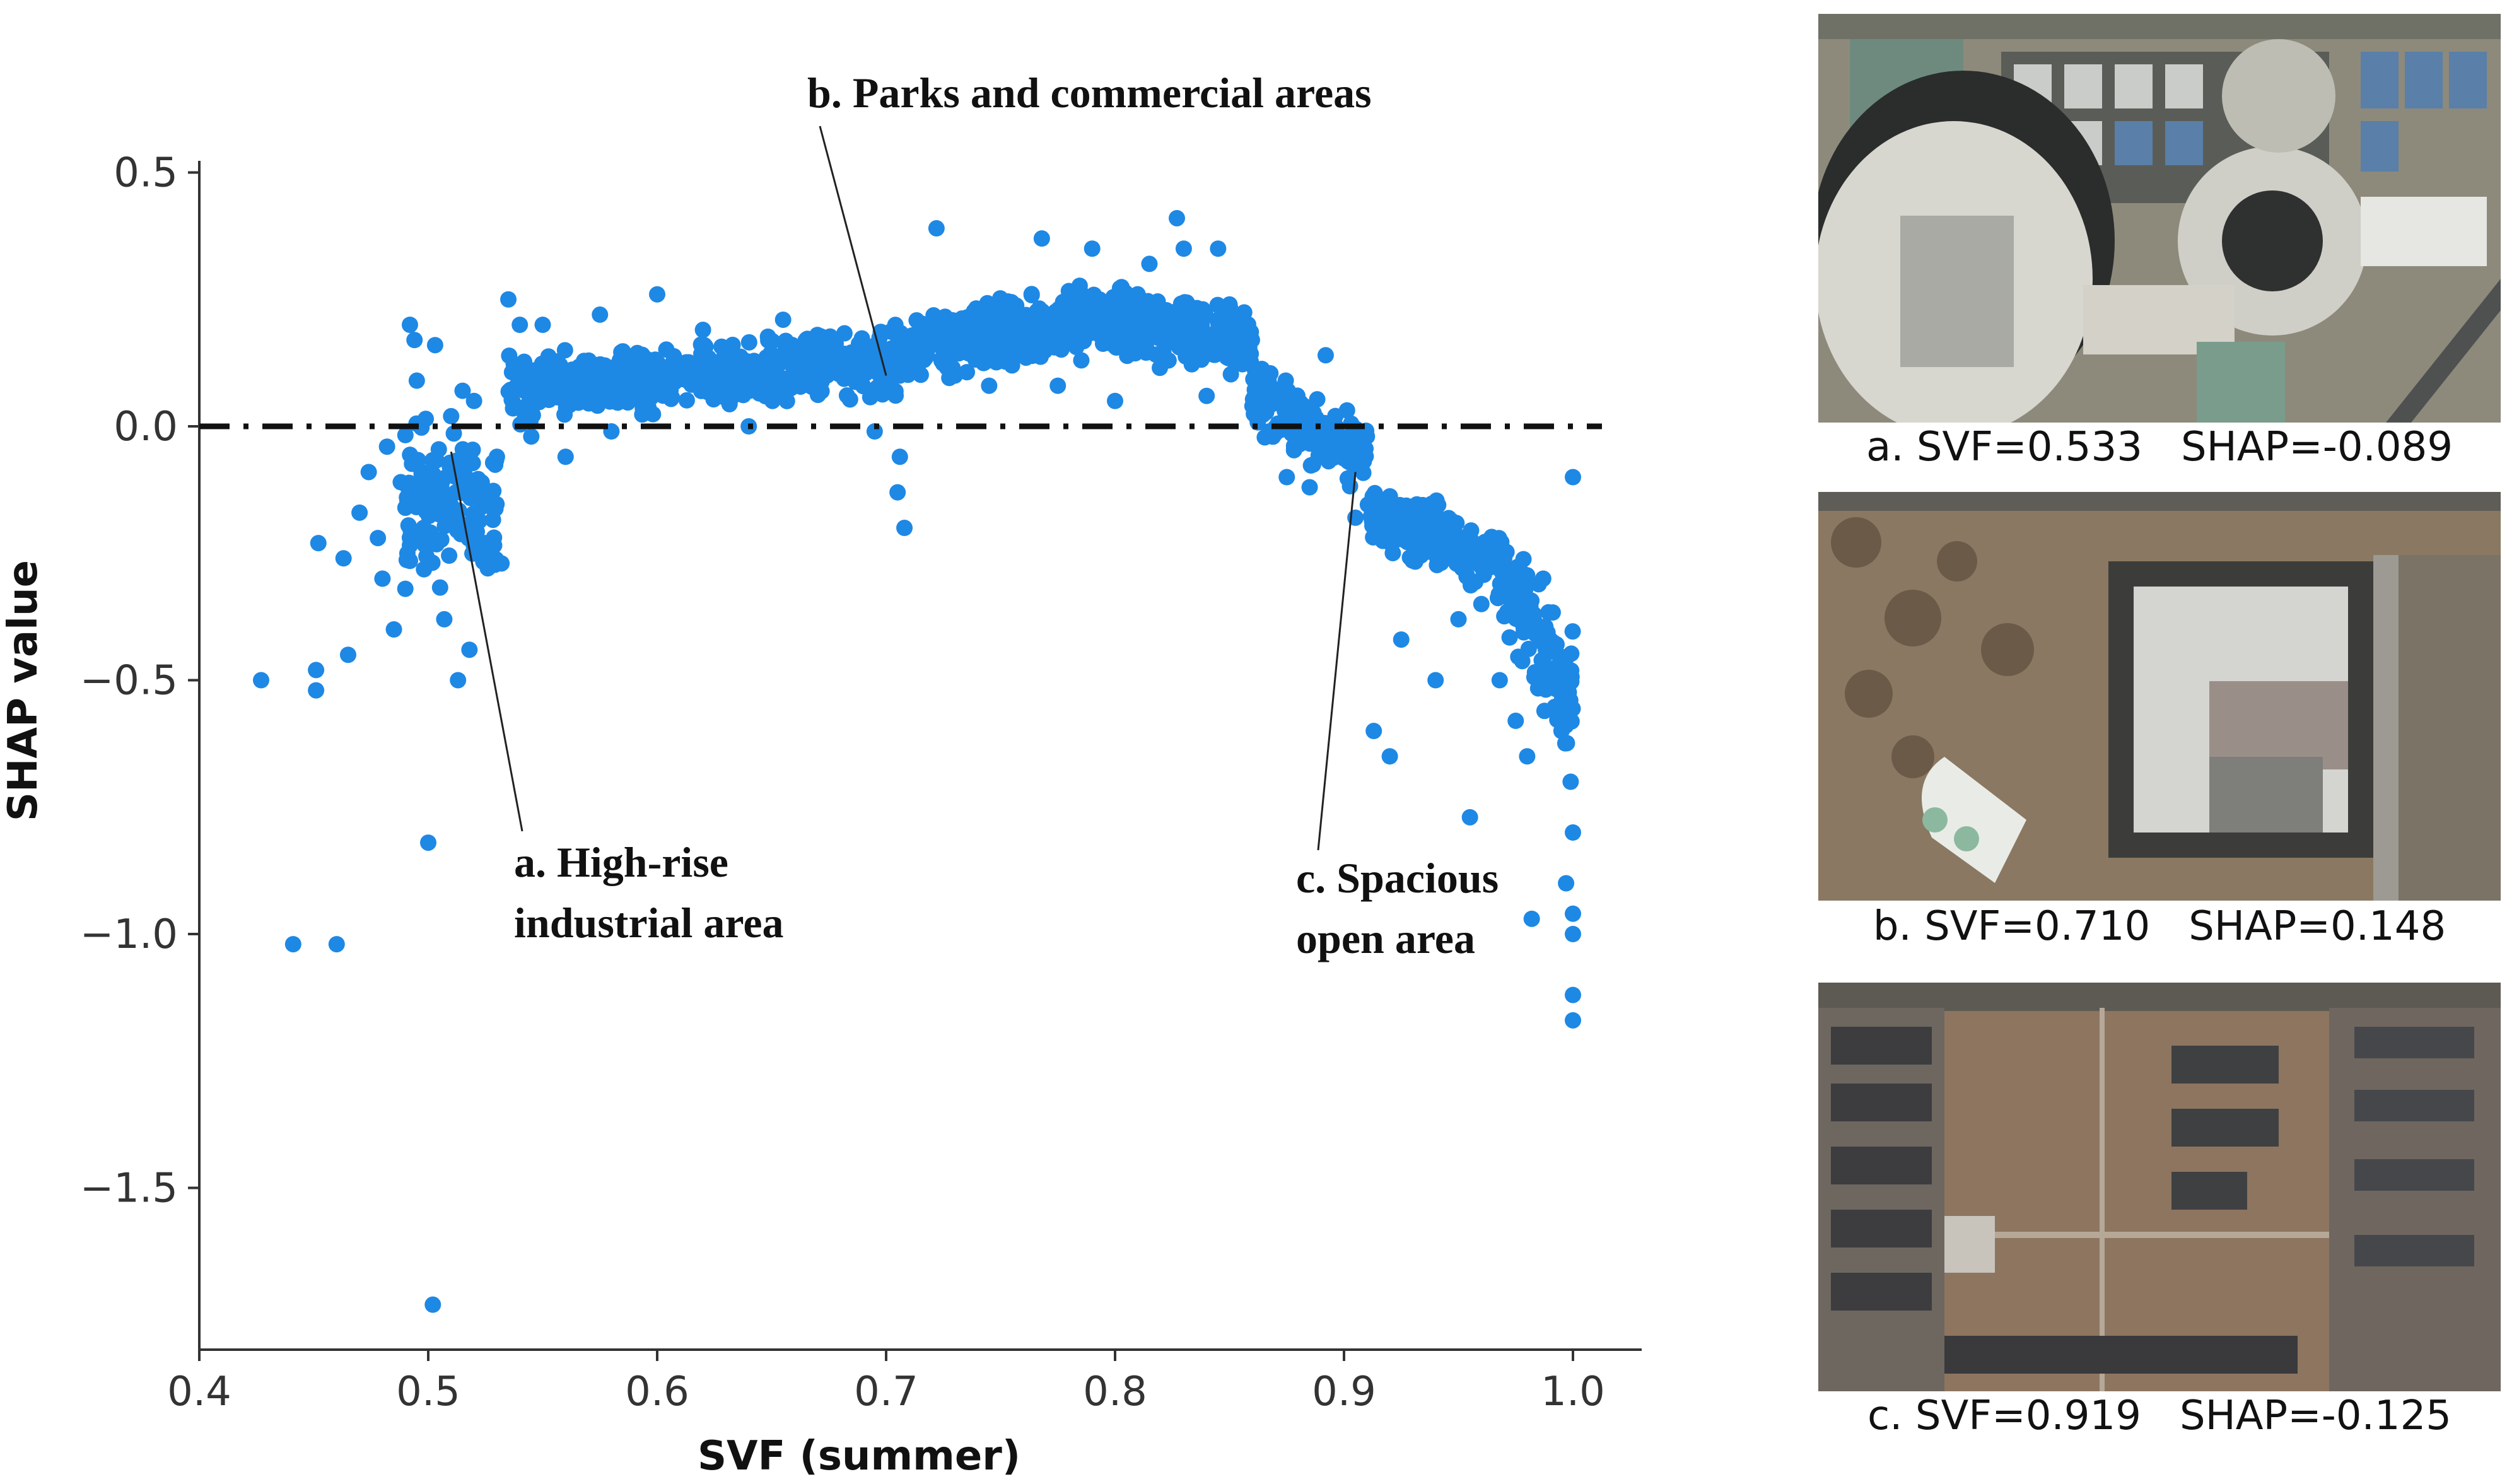  What do you see at coordinates (146, 173) in the screenshot?
I see `y-tick-label: 0.5` at bounding box center [146, 173].